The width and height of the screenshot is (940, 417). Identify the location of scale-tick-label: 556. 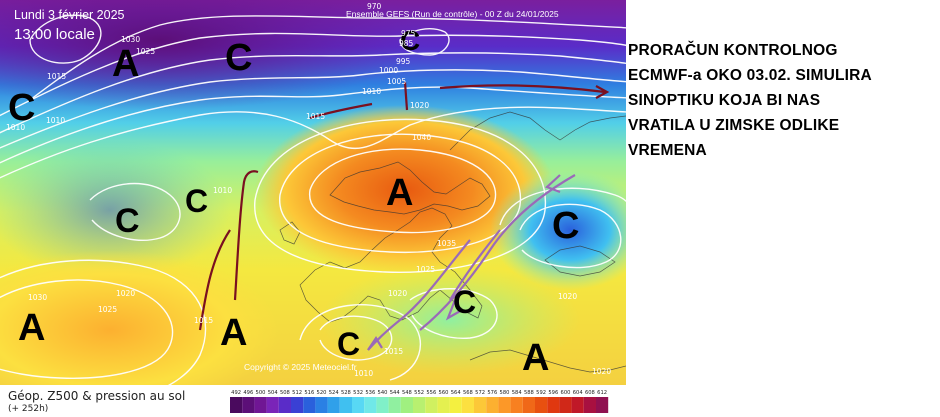
(431, 393).